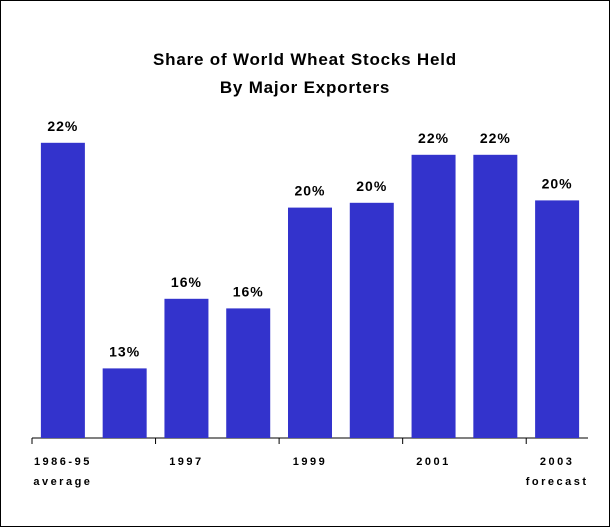 The height and width of the screenshot is (527, 610). What do you see at coordinates (433, 462) in the screenshot?
I see `x-tick-label: 2001` at bounding box center [433, 462].